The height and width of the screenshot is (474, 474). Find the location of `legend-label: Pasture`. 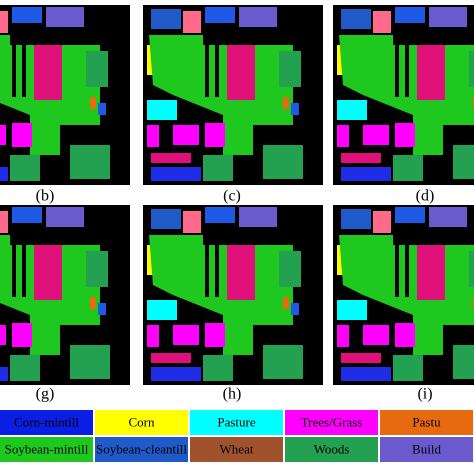

legend-label: Pasture is located at coordinates (236, 421).